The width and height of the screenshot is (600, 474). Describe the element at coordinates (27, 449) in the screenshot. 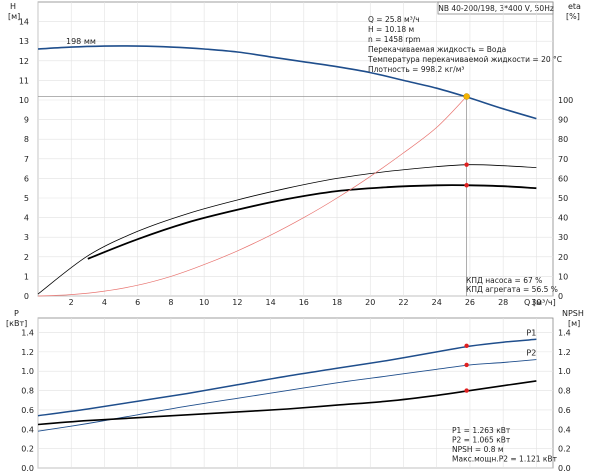

I see `bottom-y-left-tick: 0.2` at that location.